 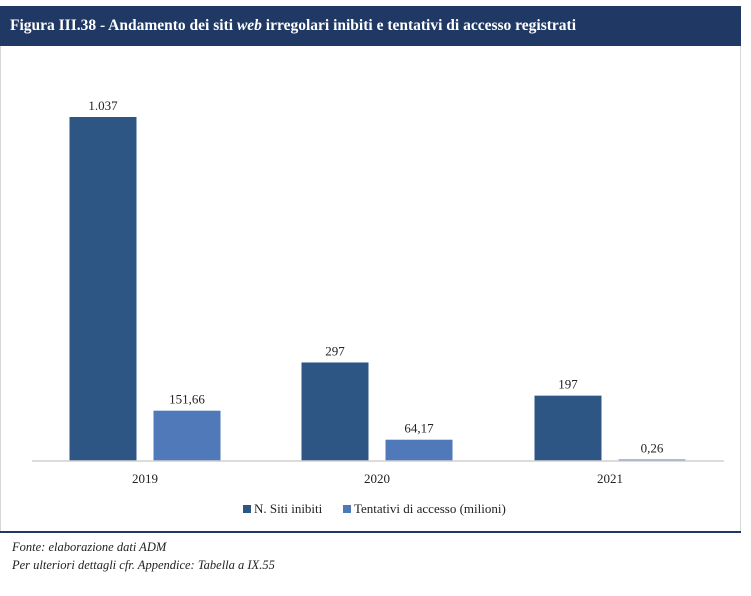 I want to click on data-label: 0,26, so click(x=652, y=448).